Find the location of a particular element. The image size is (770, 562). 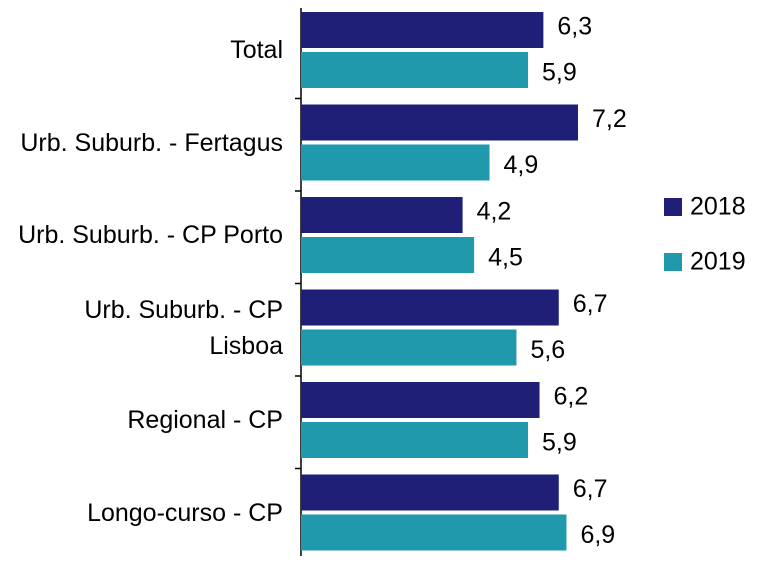

value-label: 7,2 is located at coordinates (609, 119).